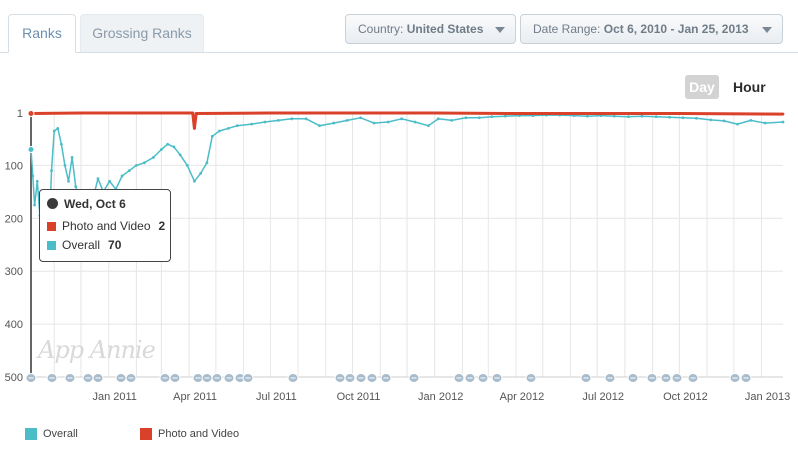  What do you see at coordinates (749, 87) in the screenshot?
I see `hour-toggle-button: Hour` at bounding box center [749, 87].